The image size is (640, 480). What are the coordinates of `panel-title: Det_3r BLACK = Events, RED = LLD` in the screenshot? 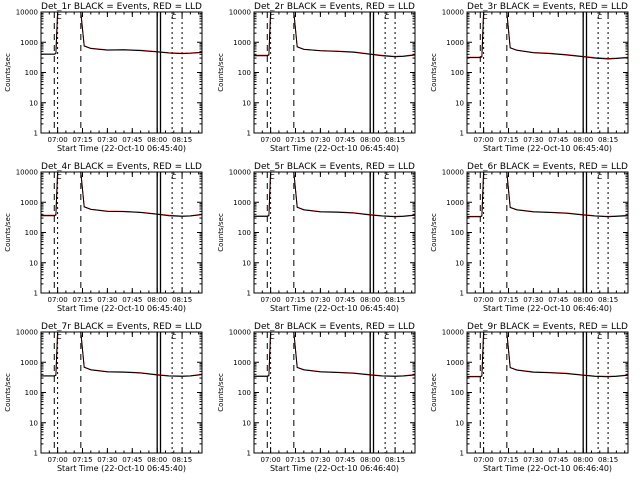 It's located at (547, 7).